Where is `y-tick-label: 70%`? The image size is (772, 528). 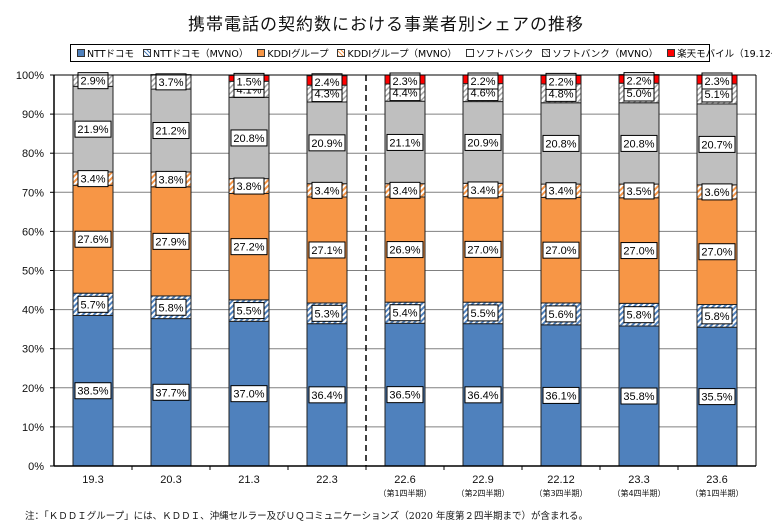
y-tick-label: 70% is located at coordinates (33, 193).